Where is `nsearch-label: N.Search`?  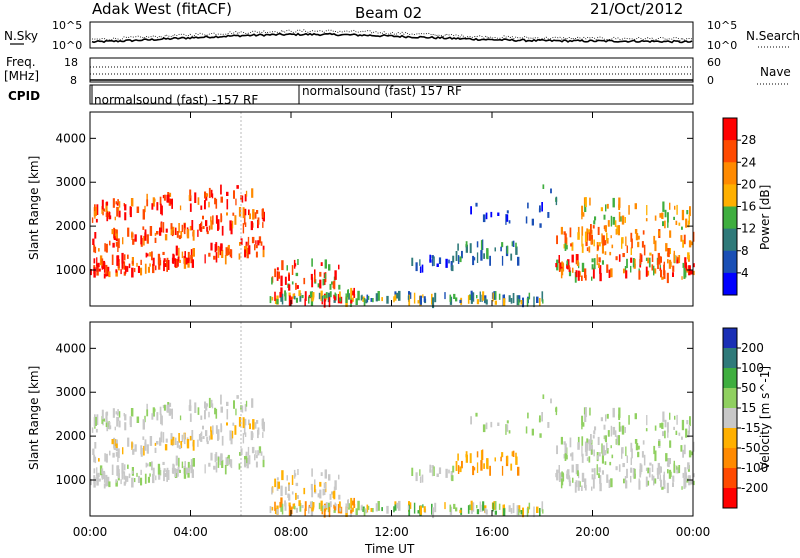 nsearch-label: N.Search is located at coordinates (773, 36).